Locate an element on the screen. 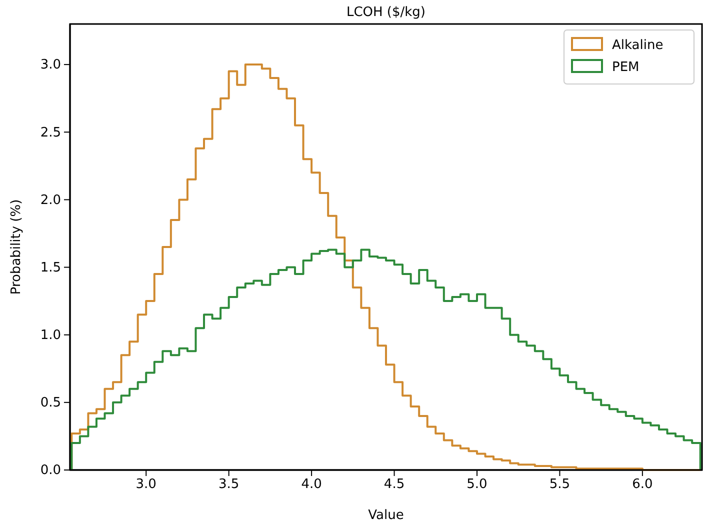 This screenshot has width=703, height=527. legend-label: Alkaline is located at coordinates (638, 45).